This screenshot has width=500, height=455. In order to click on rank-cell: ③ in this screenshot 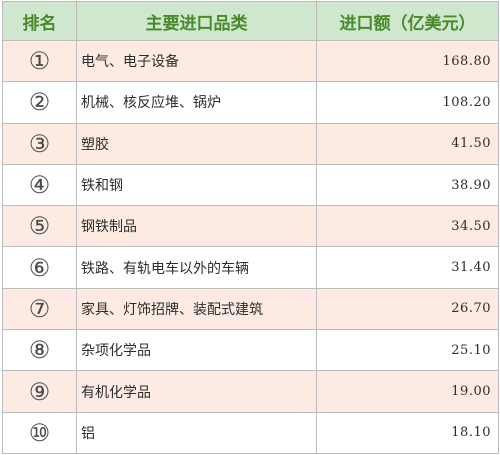, I will do `click(39, 143)`.